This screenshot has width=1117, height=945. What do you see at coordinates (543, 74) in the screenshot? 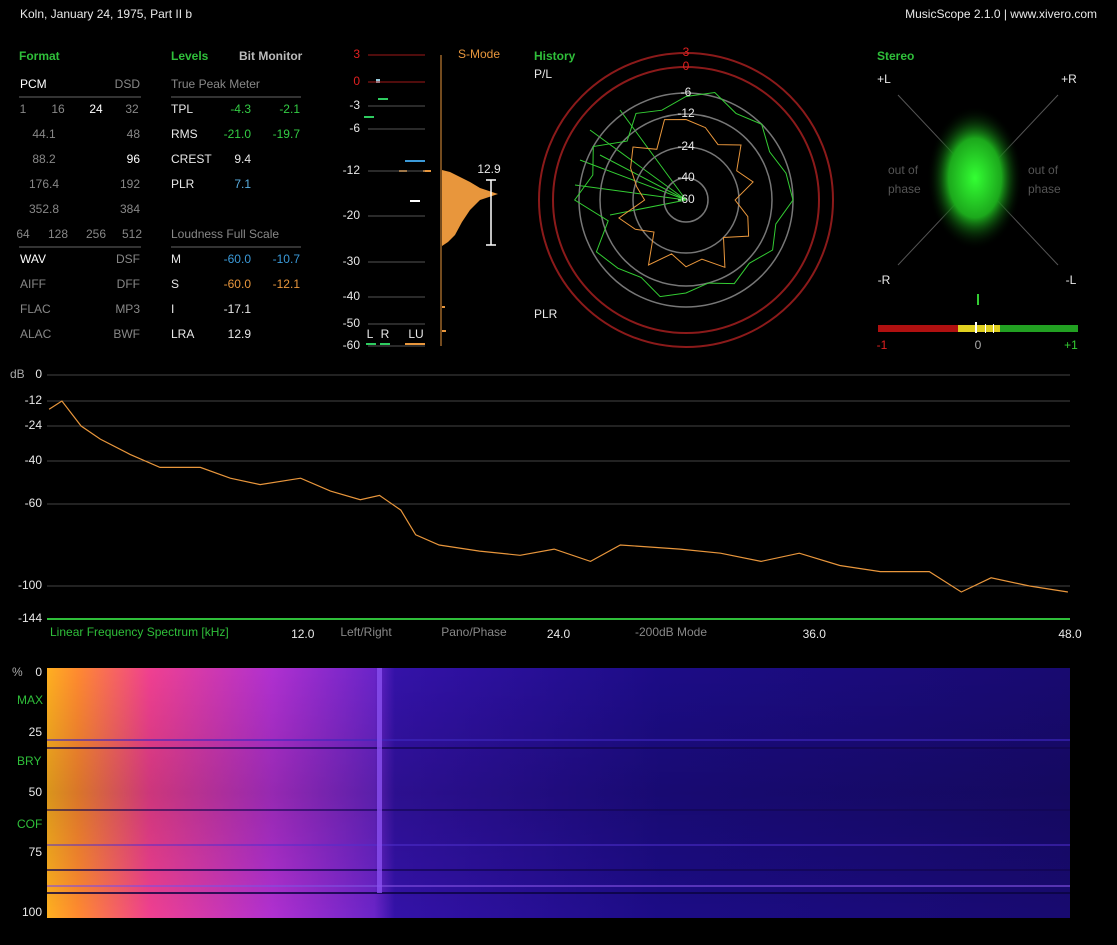
I see `history-label: P/L` at bounding box center [543, 74].